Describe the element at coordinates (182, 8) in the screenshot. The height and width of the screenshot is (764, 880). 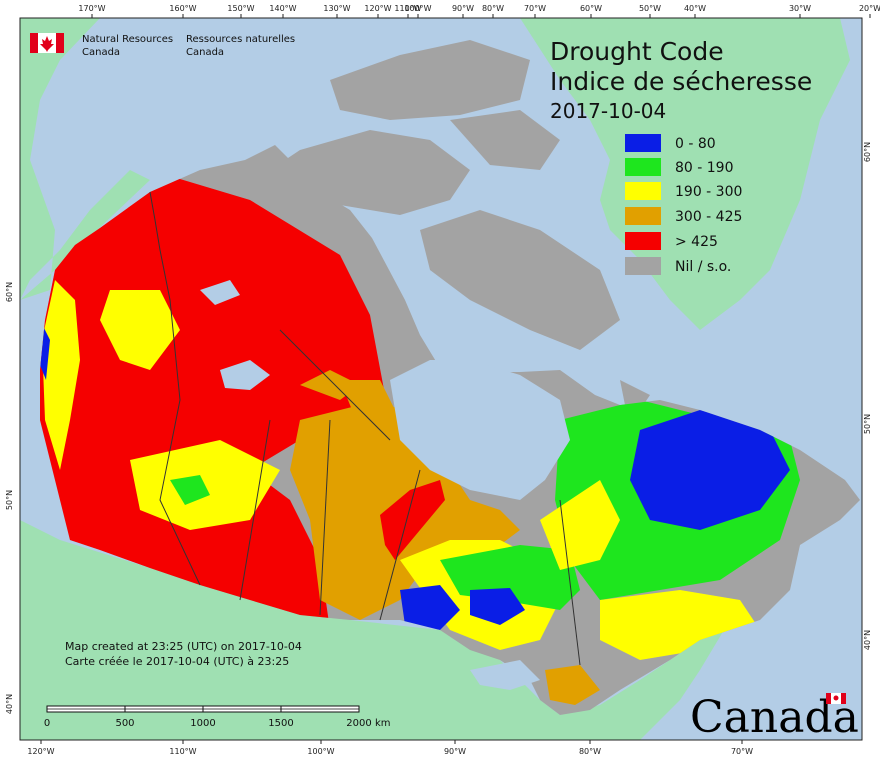
I see `top-tick-label: 160°W` at that location.